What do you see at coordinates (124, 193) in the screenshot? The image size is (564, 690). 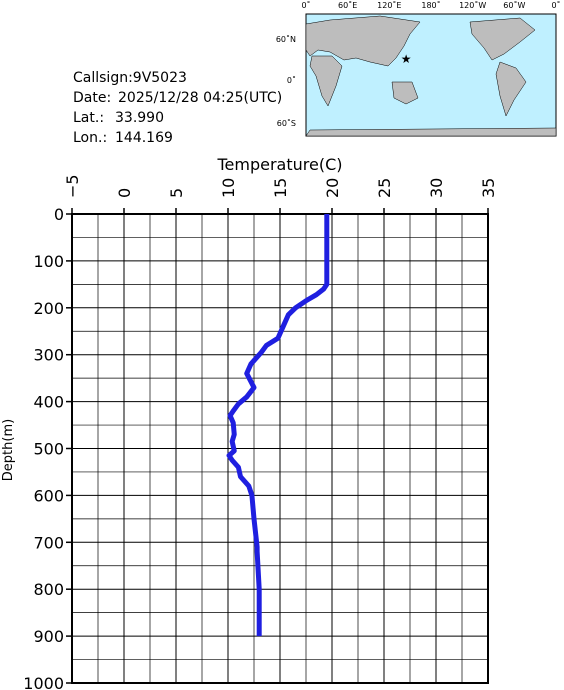 I see `x-tick-label: 0` at bounding box center [124, 193].